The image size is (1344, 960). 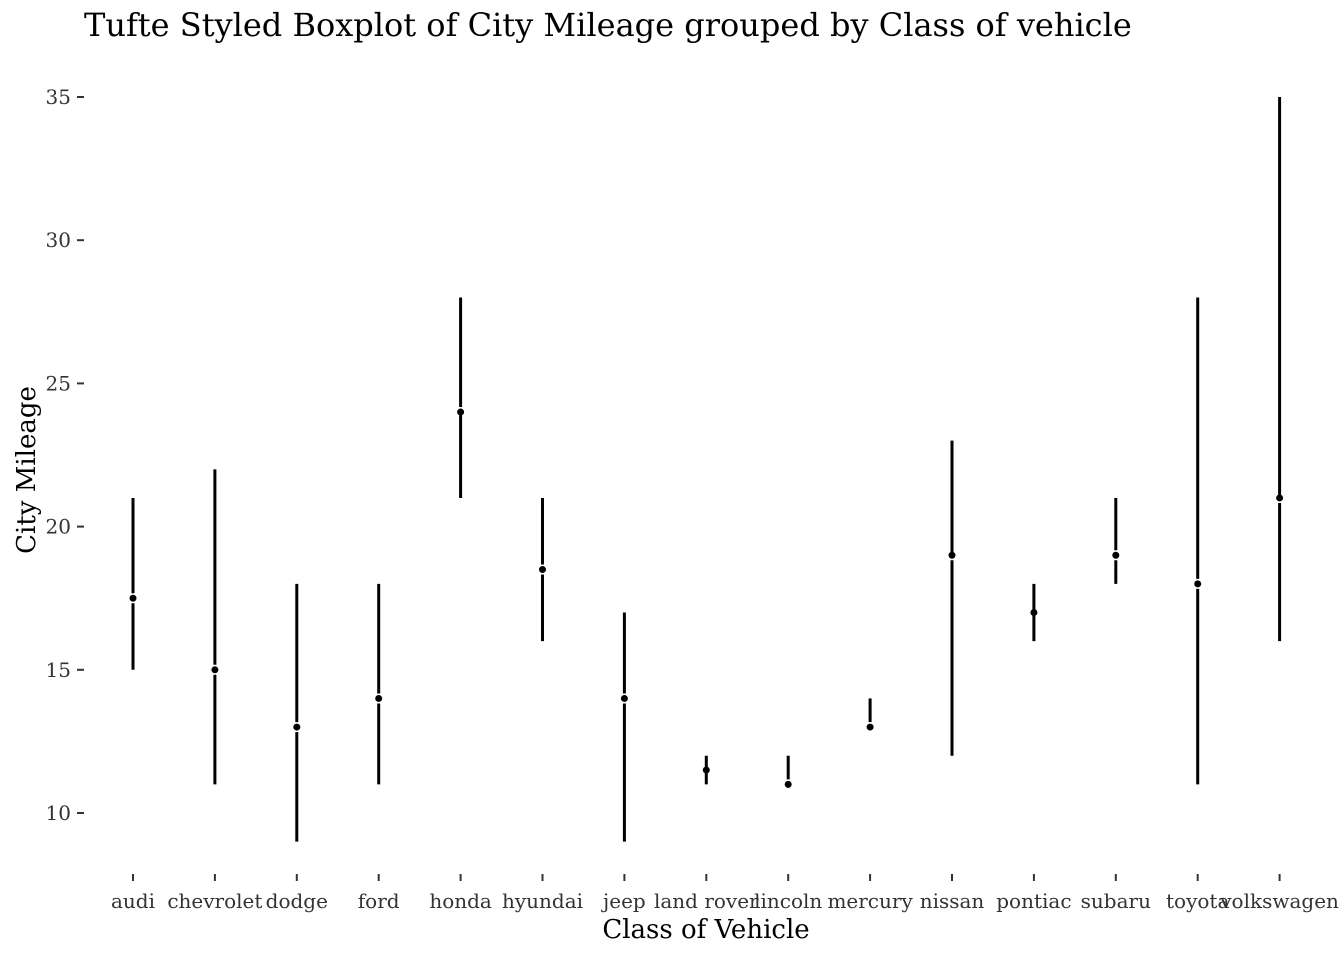 I want to click on y-axis-label: City Mileage, so click(x=27, y=470).